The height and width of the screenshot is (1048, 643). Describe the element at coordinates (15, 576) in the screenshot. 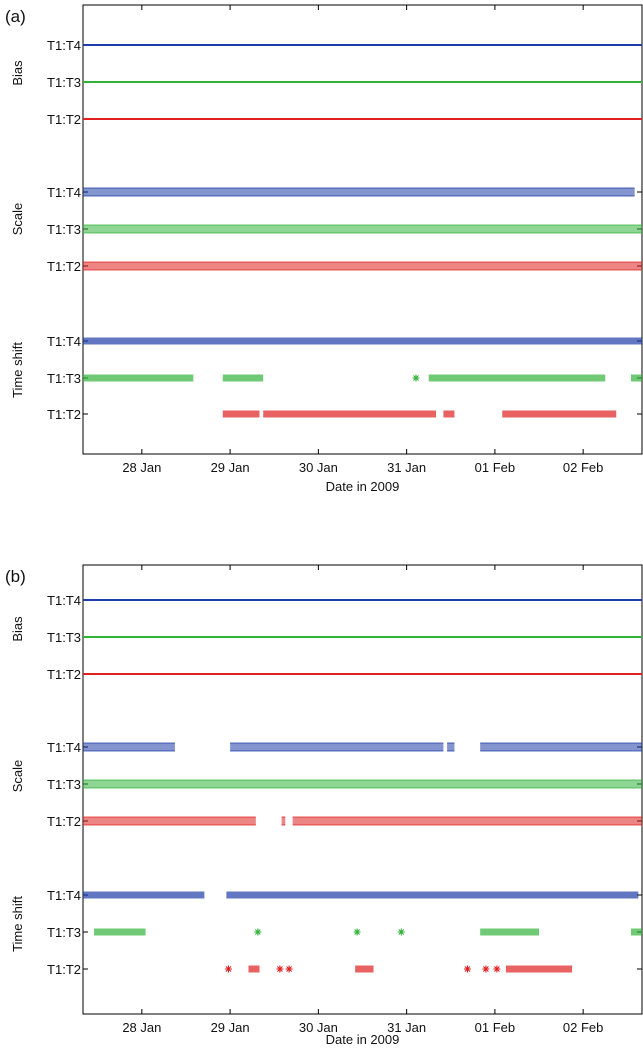

I see `panel-label: (b)` at that location.